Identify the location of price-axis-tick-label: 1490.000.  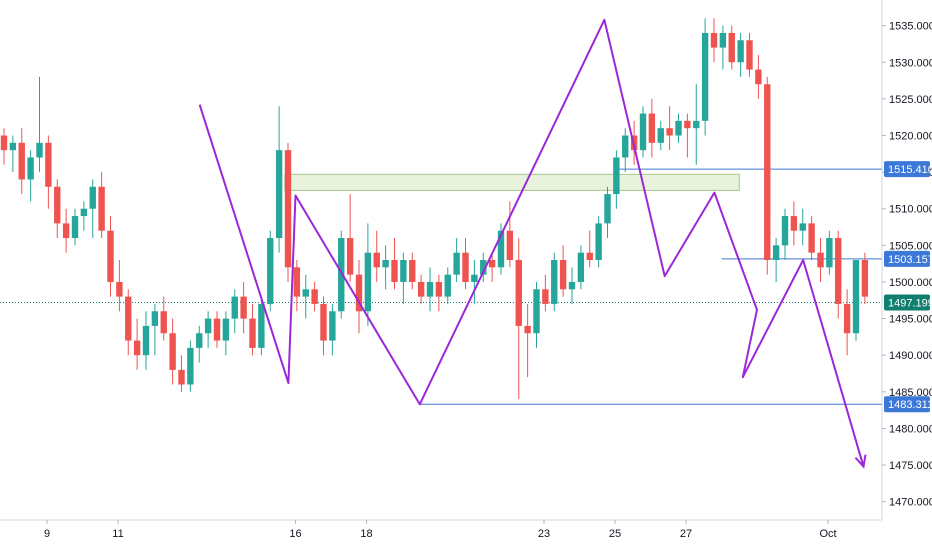
(910, 356).